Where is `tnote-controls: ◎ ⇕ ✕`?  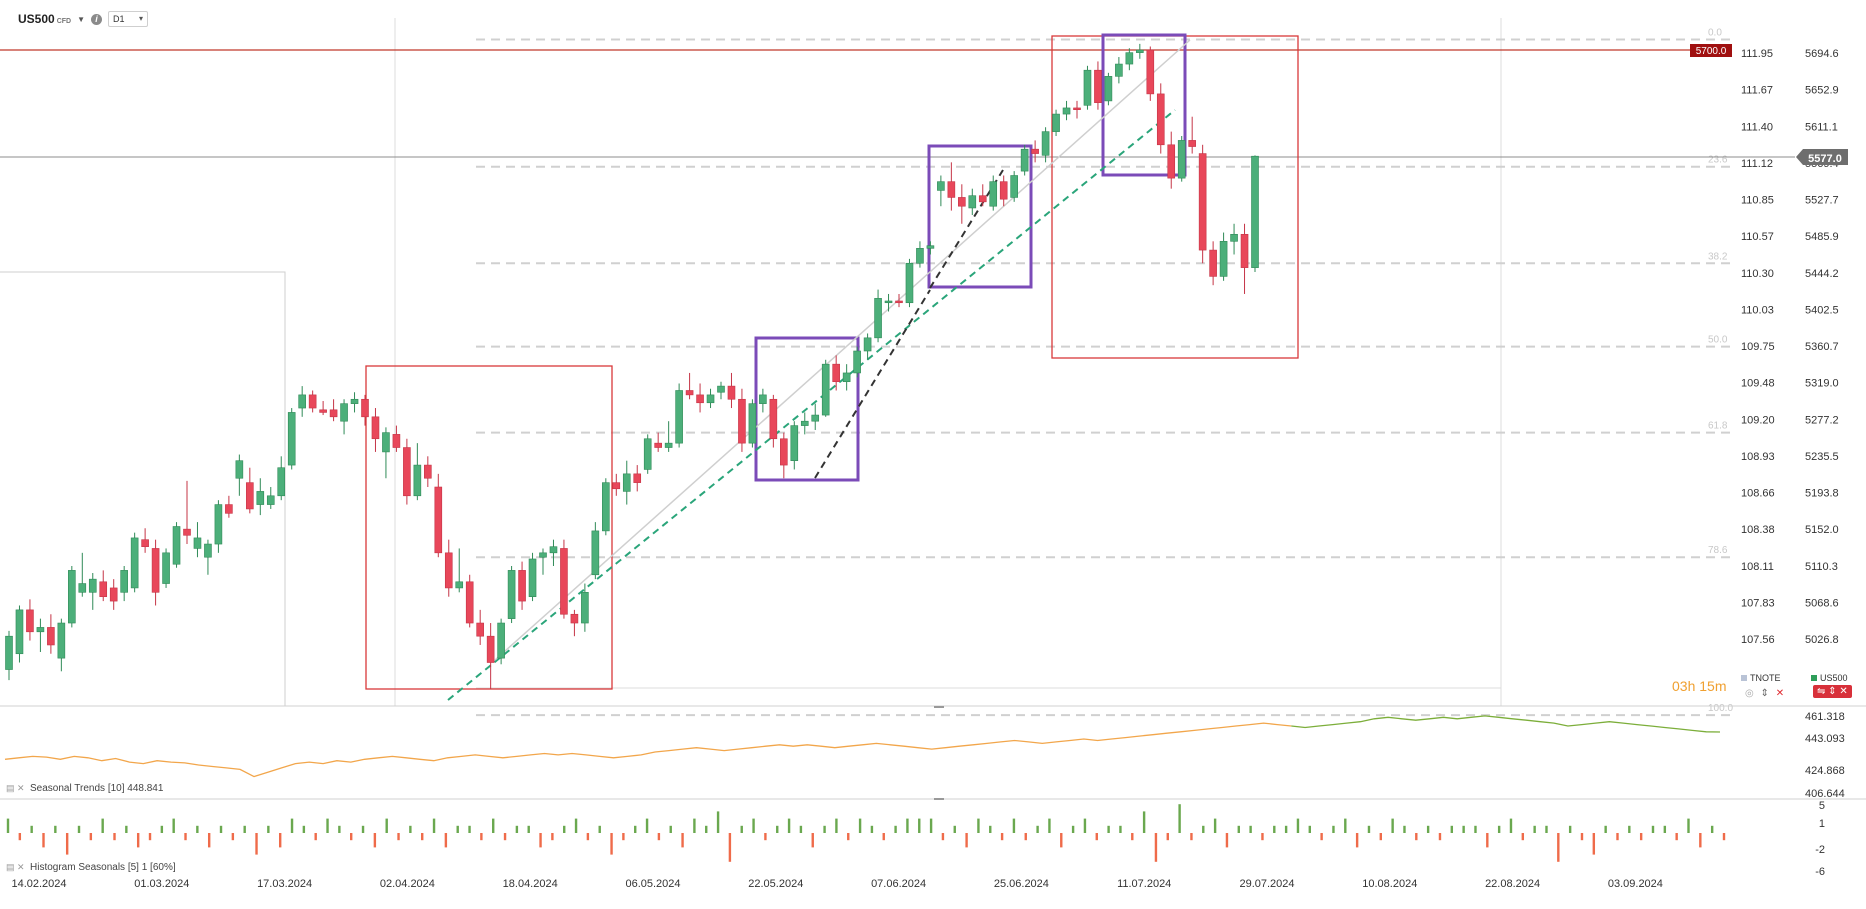 tnote-controls: ◎ ⇕ ✕ is located at coordinates (1764, 693).